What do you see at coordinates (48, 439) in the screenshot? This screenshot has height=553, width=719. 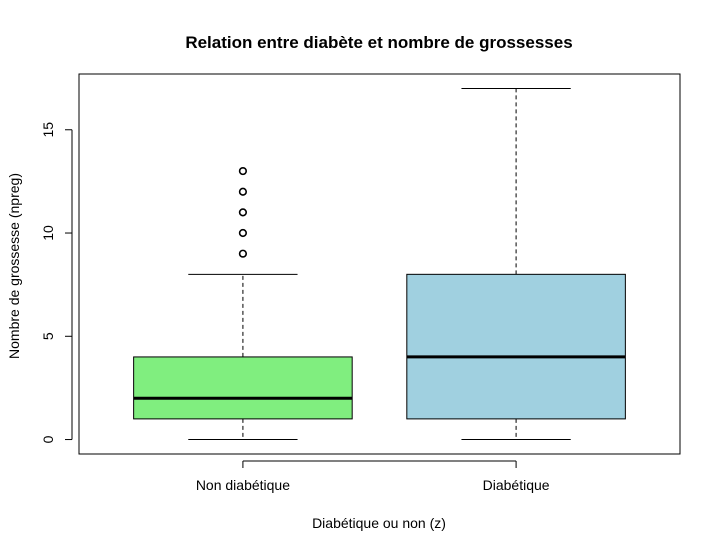 I see `y-tick-label: 0` at bounding box center [48, 439].